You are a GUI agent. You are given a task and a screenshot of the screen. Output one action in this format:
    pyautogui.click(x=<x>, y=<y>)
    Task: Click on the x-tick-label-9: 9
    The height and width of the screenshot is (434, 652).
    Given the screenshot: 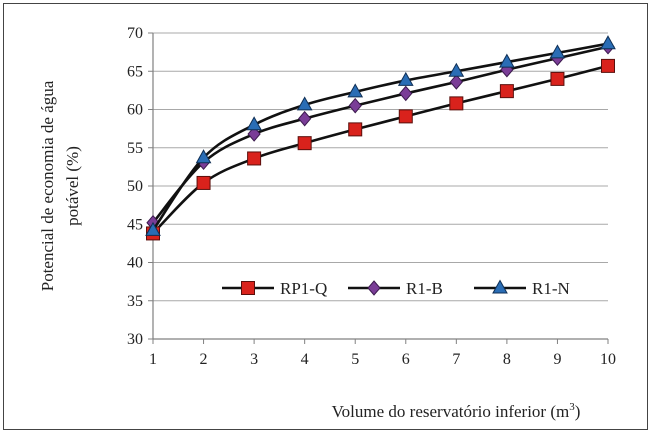 What is the action you would take?
    pyautogui.click(x=557, y=359)
    